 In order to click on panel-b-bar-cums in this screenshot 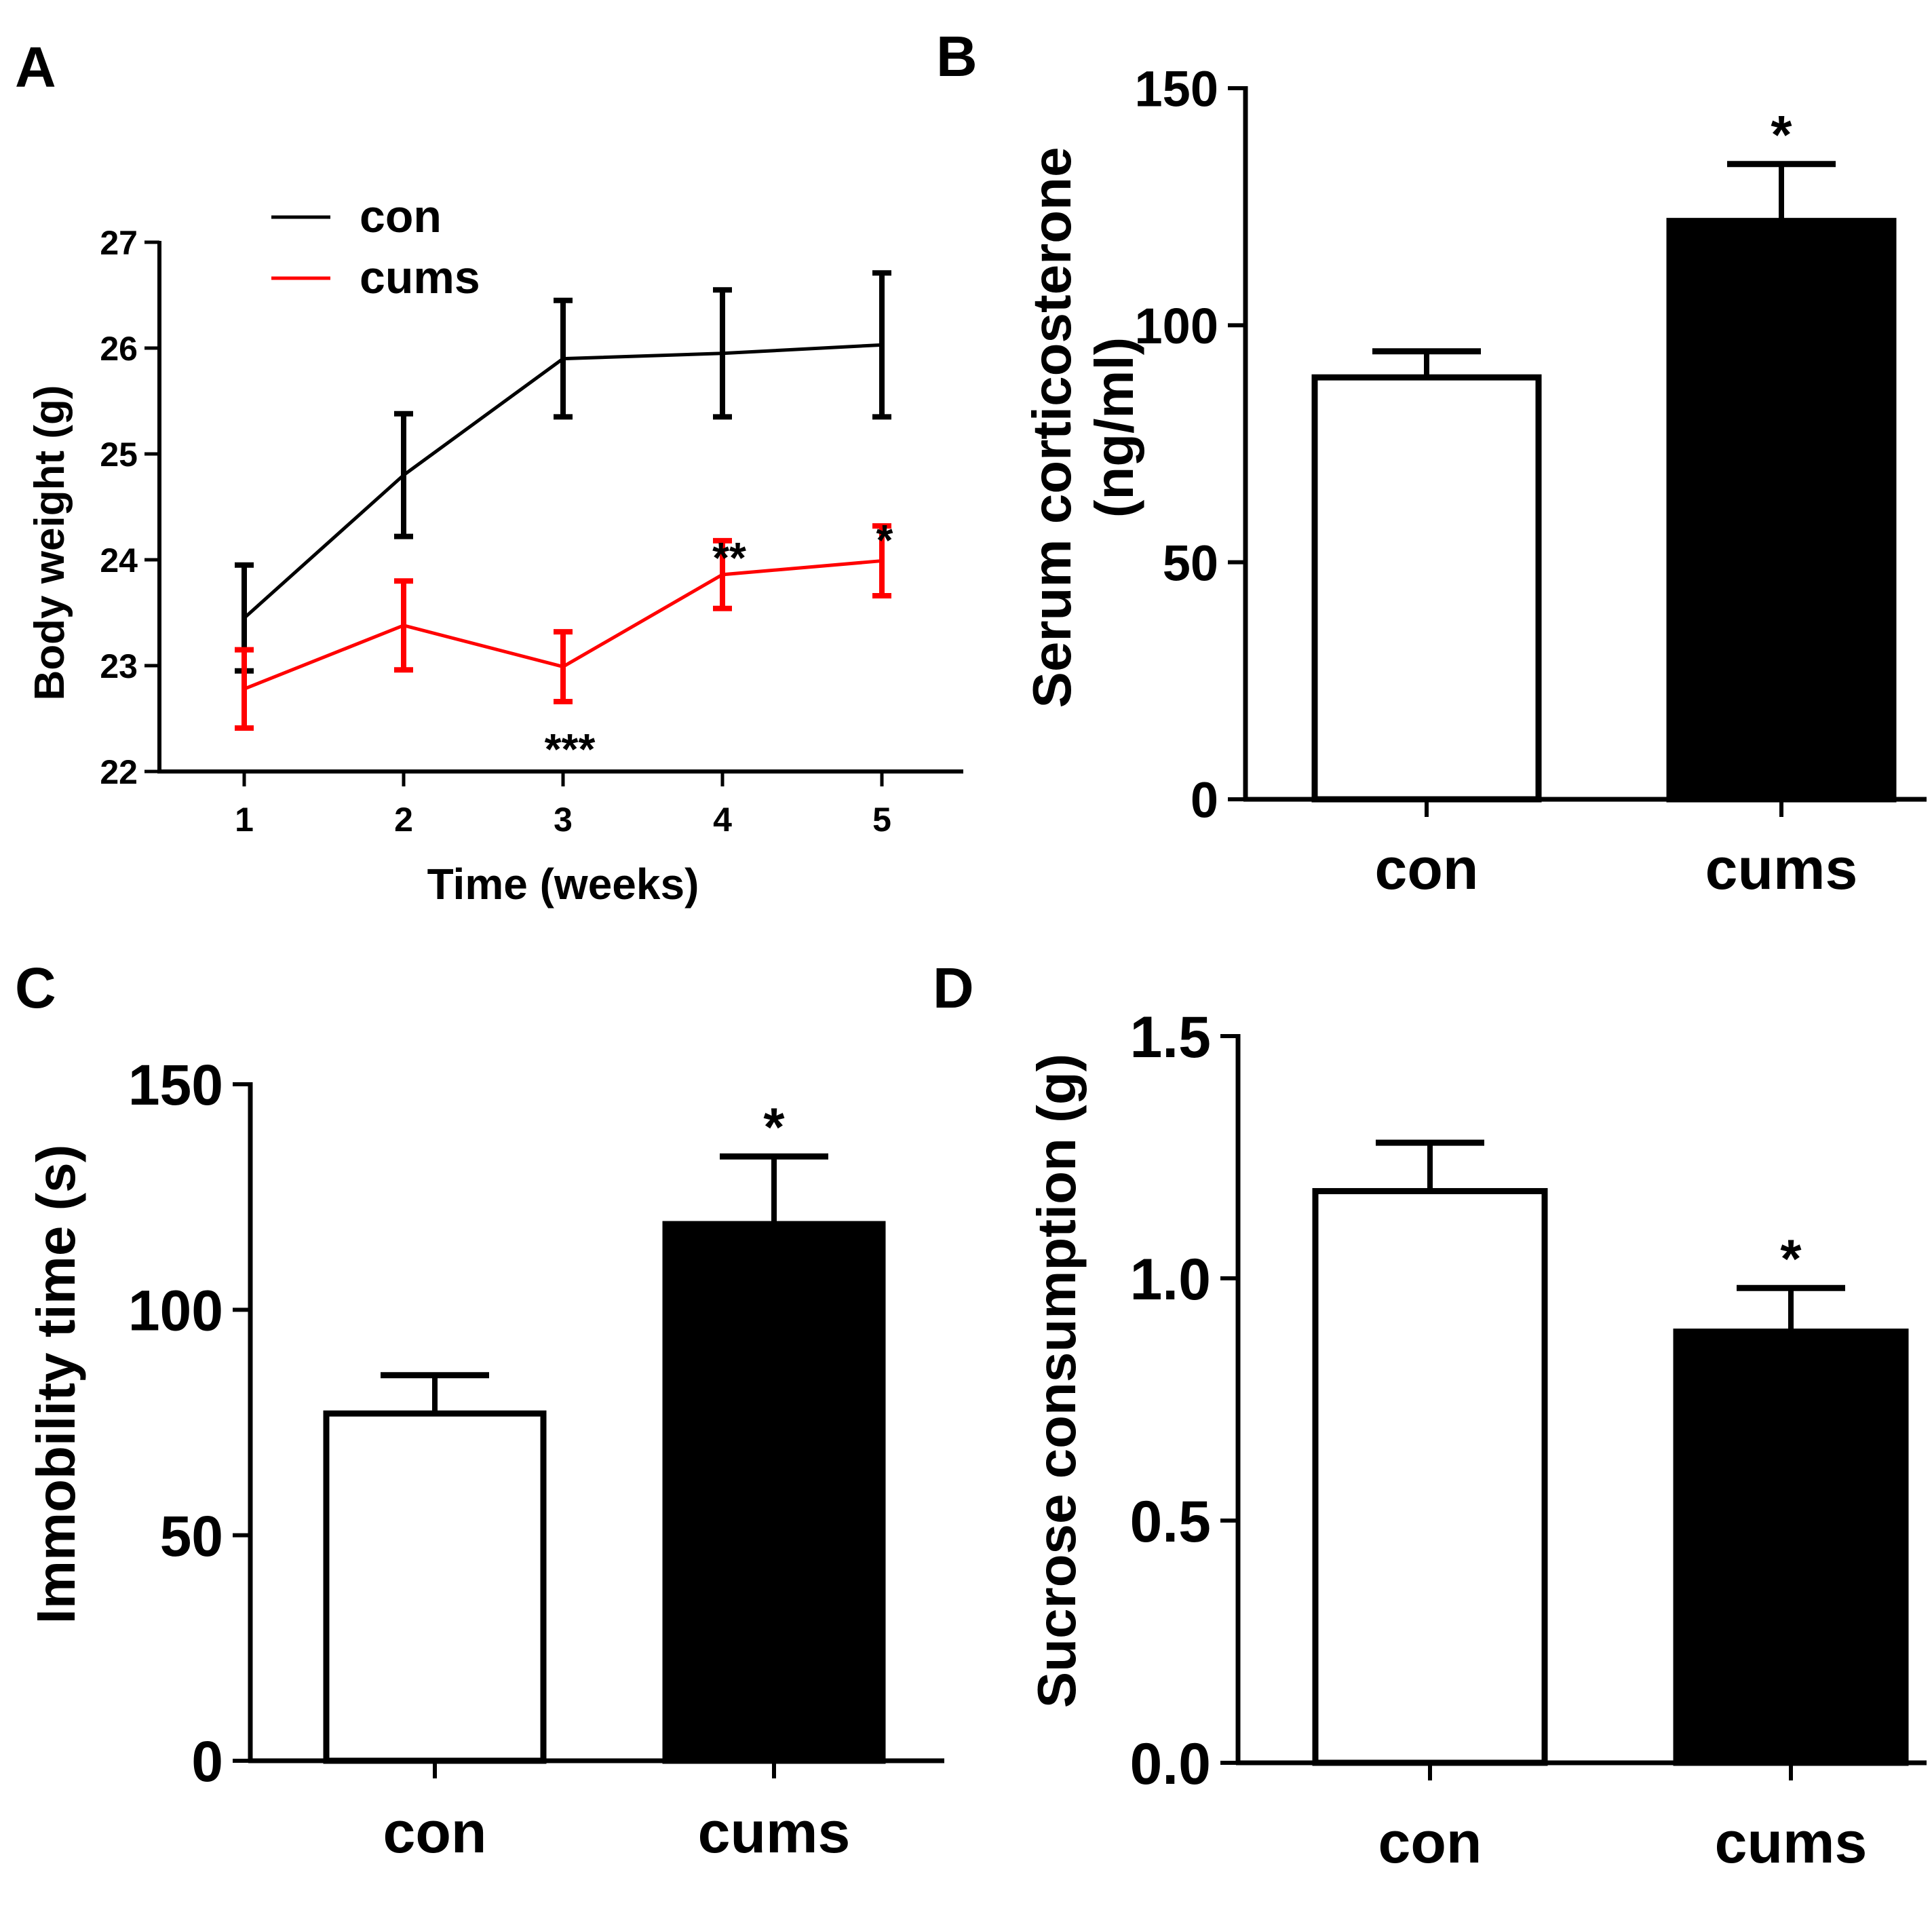, I will do `click(1781, 510)`.